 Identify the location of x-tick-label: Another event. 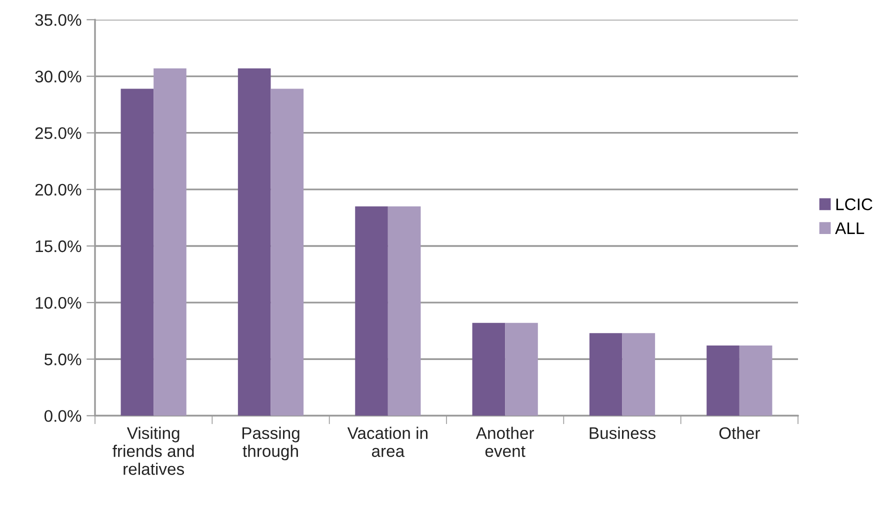
(505, 442).